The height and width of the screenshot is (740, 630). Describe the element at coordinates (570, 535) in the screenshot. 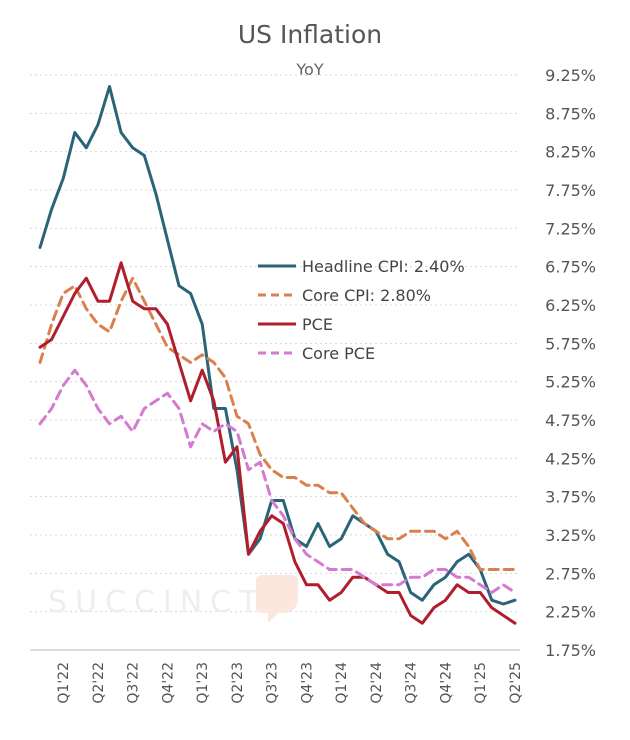

I see `y-tick-label: 3.25%` at that location.